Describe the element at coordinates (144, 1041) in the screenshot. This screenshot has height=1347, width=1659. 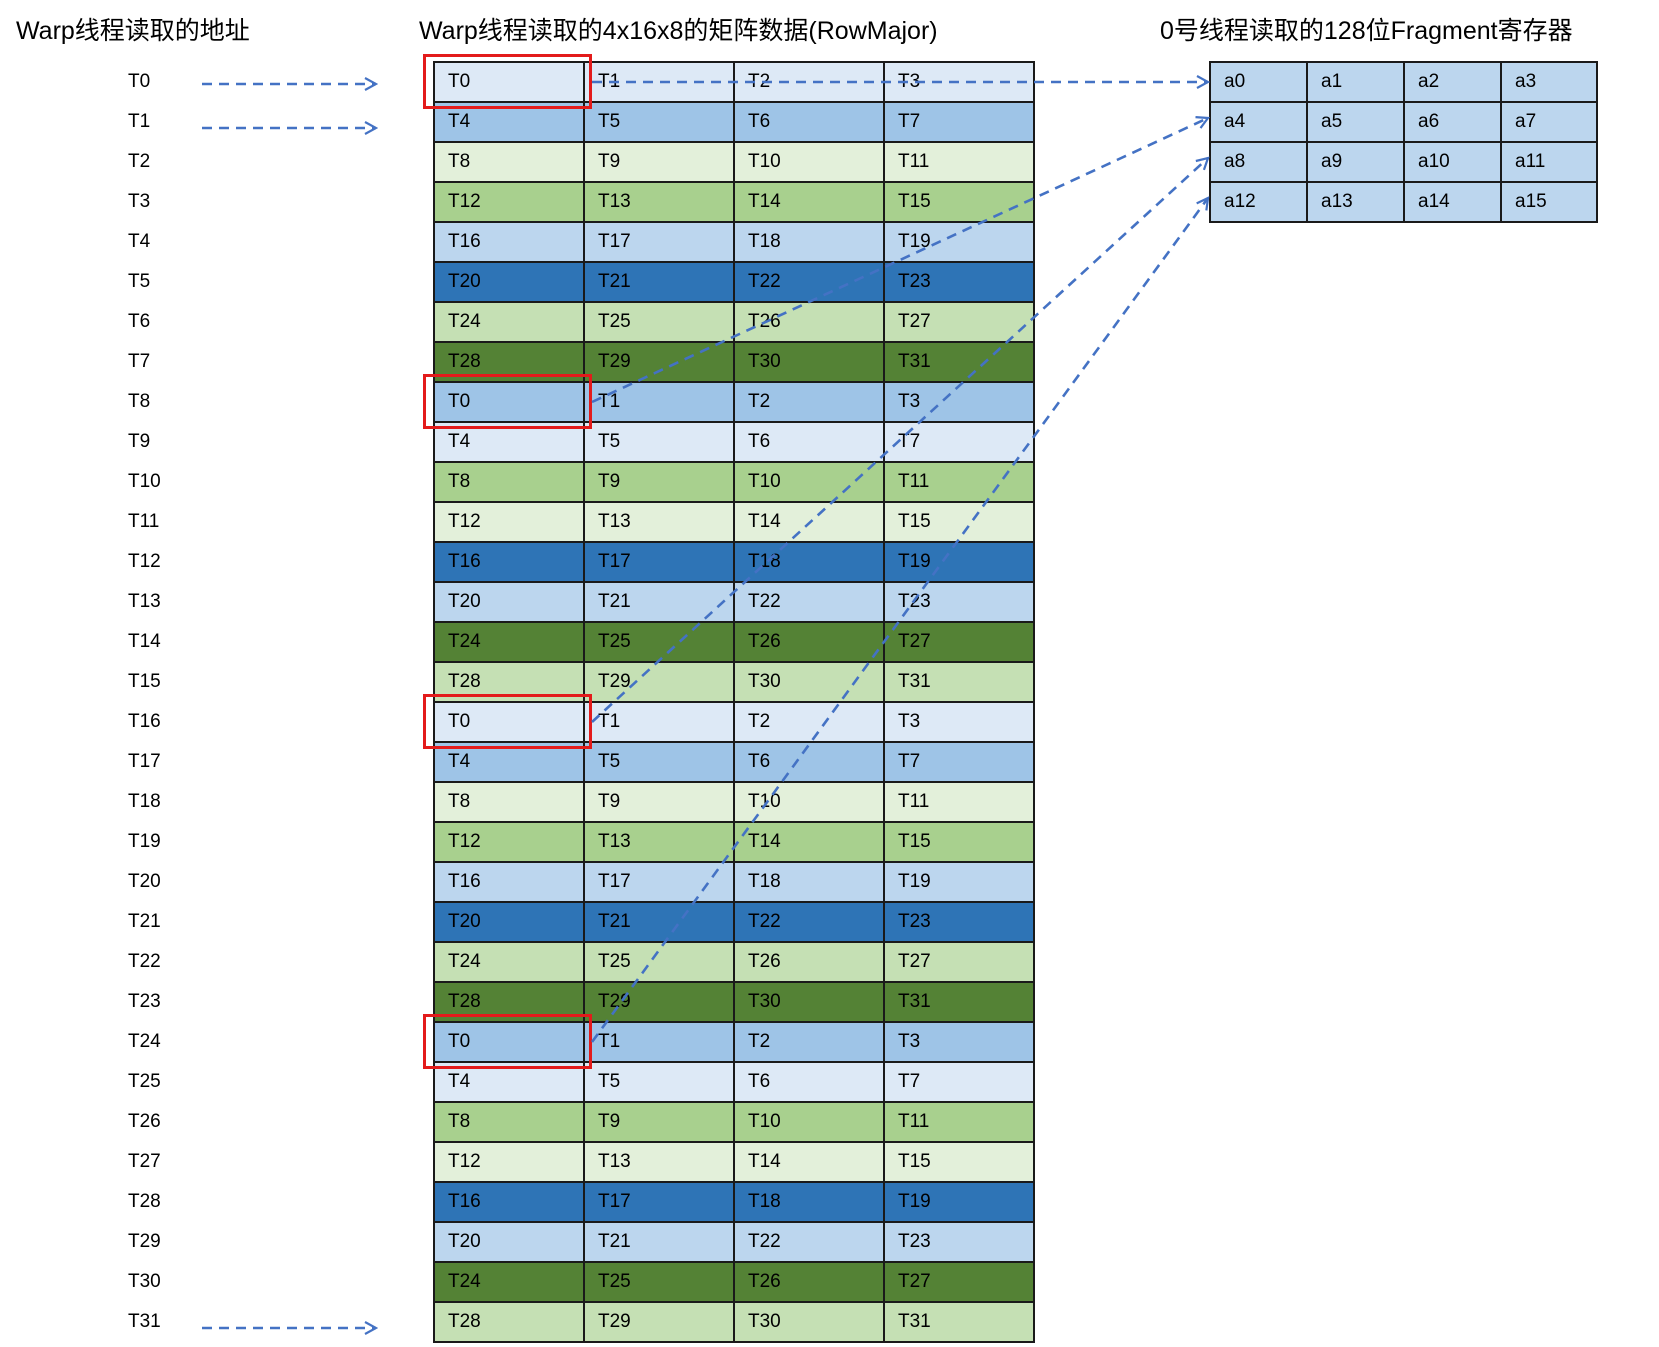
I see `thread-address-label: T24` at that location.